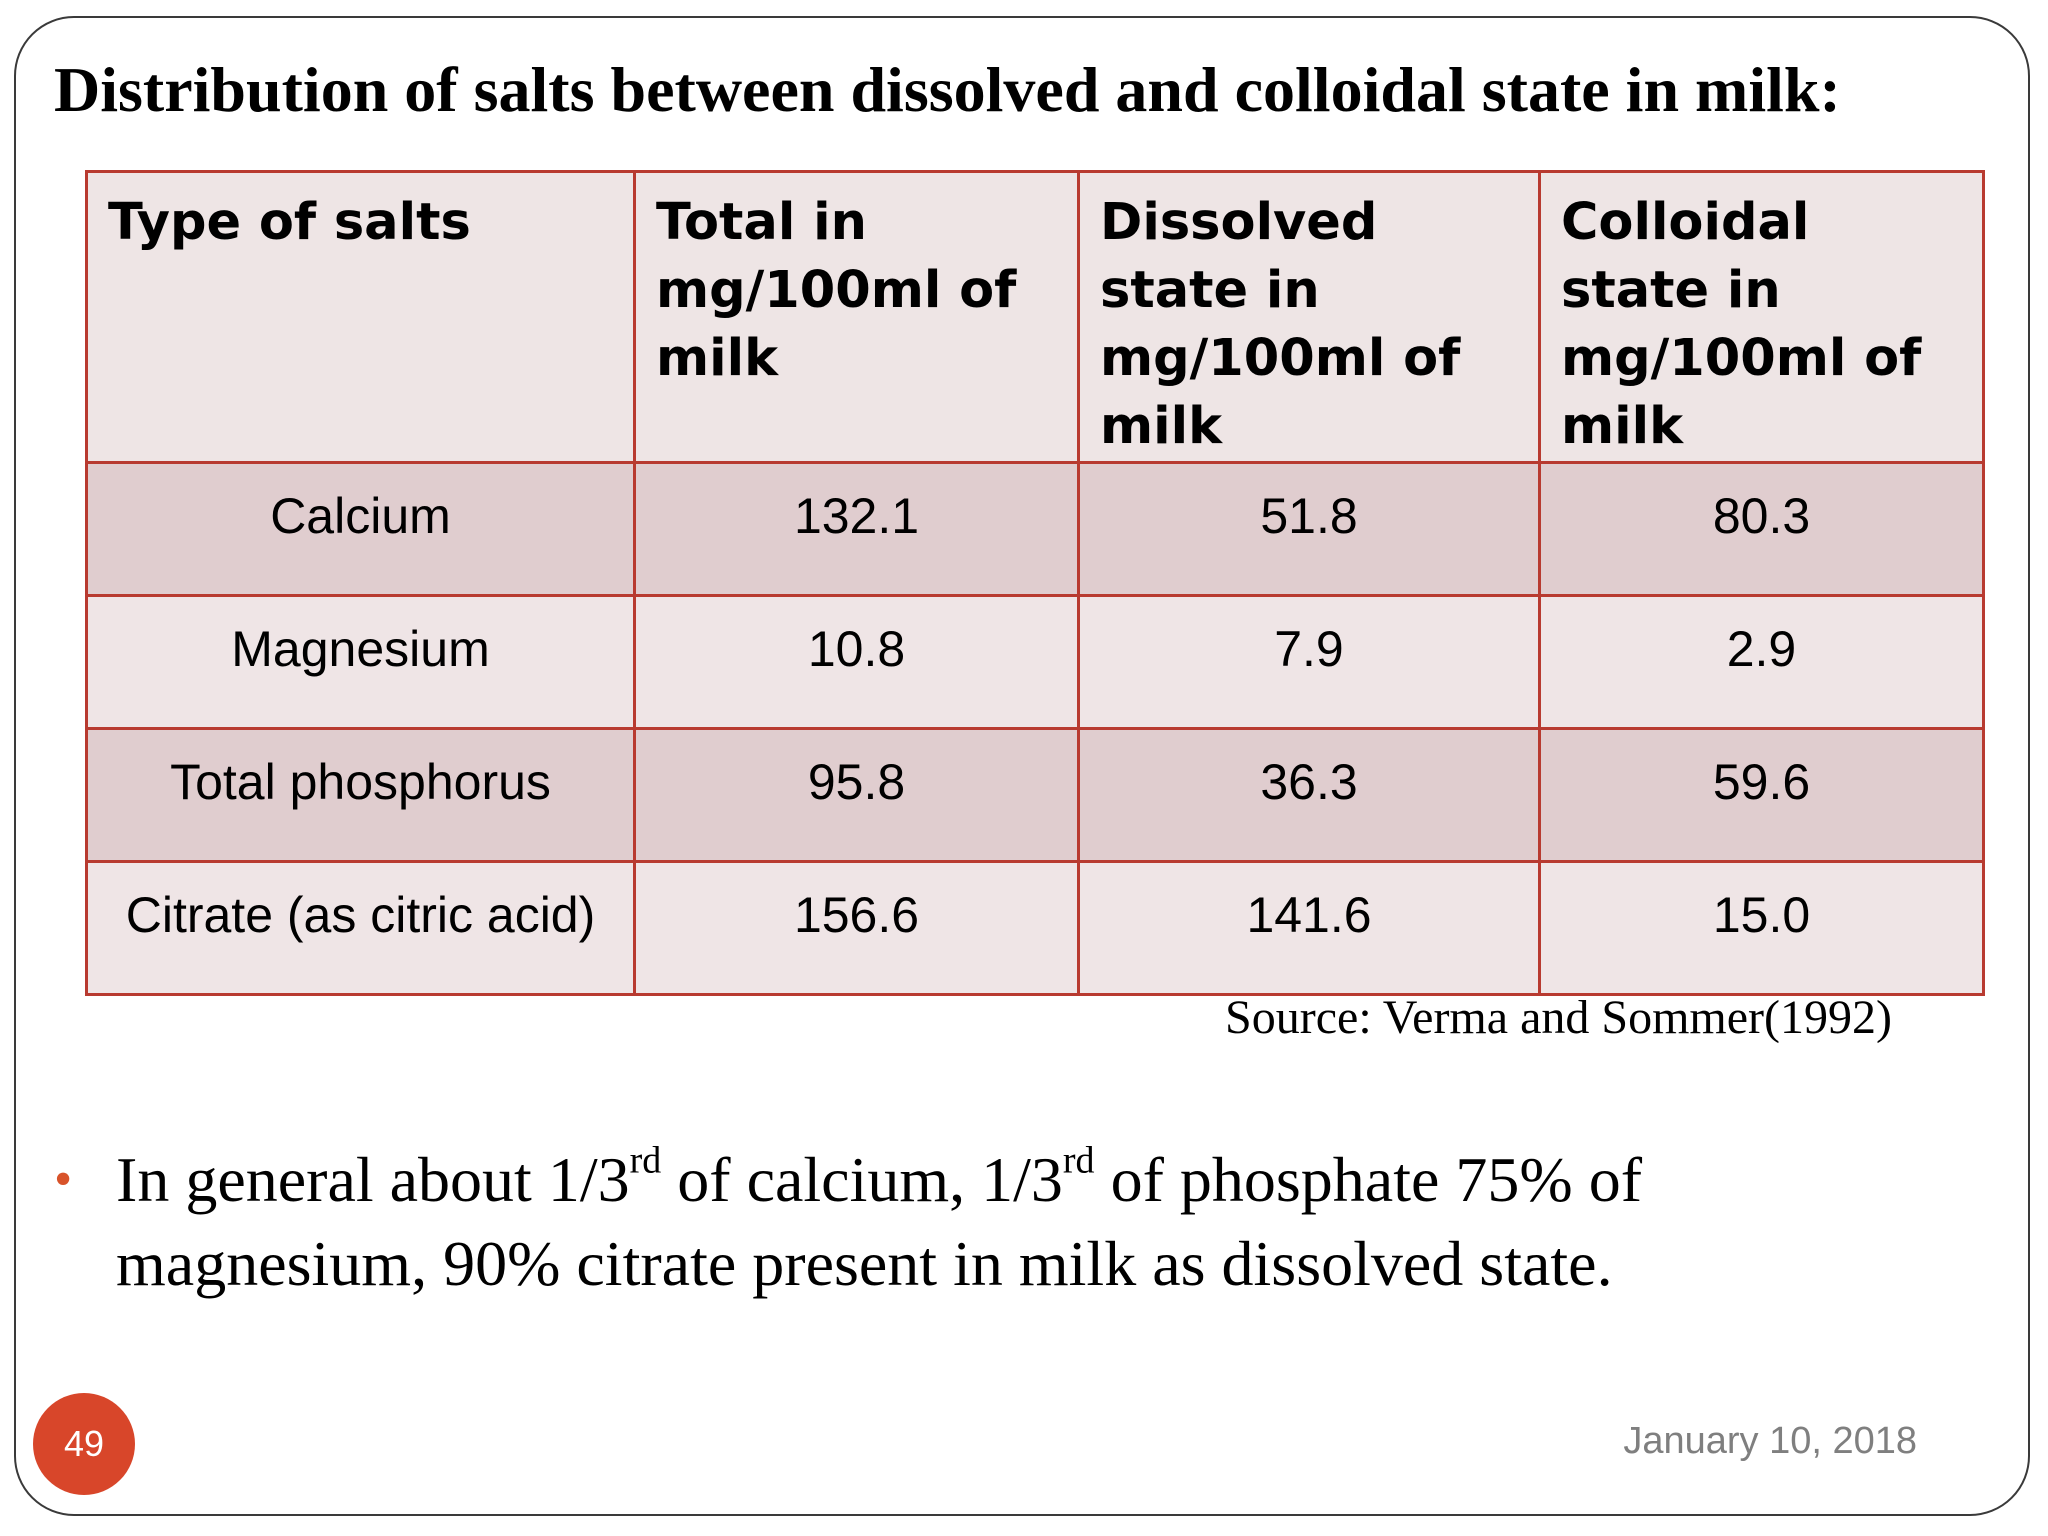 The image size is (2048, 1536). Describe the element at coordinates (373, 1179) in the screenshot. I see `bullet-text-part: In general about 1/3` at that location.